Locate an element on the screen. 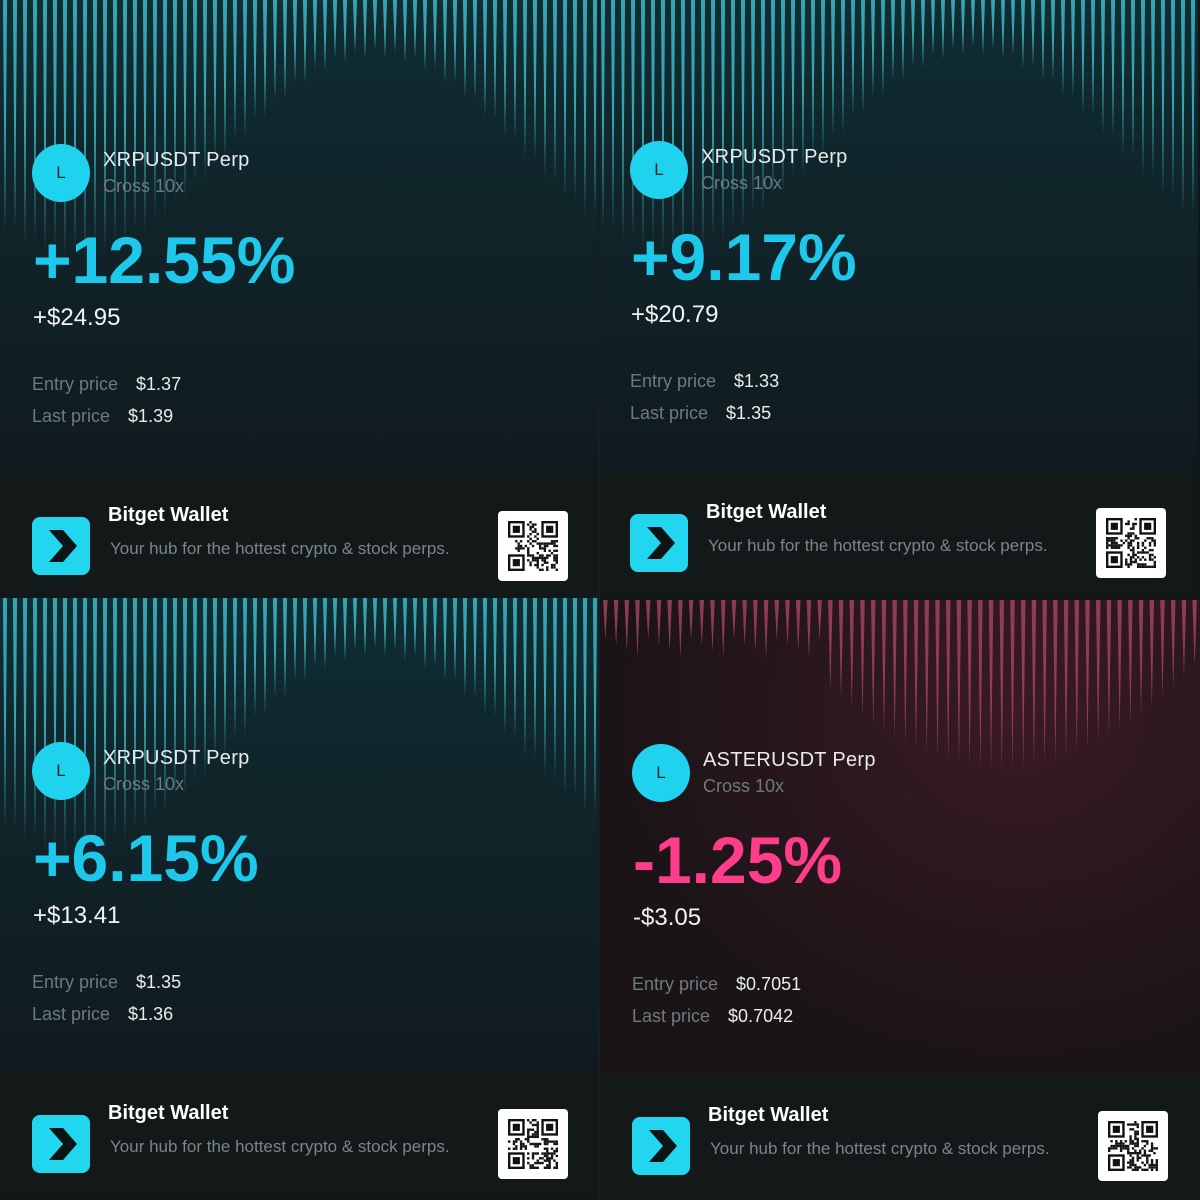 The image size is (1200, 1200). pnl-percent: -1.25% is located at coordinates (738, 860).